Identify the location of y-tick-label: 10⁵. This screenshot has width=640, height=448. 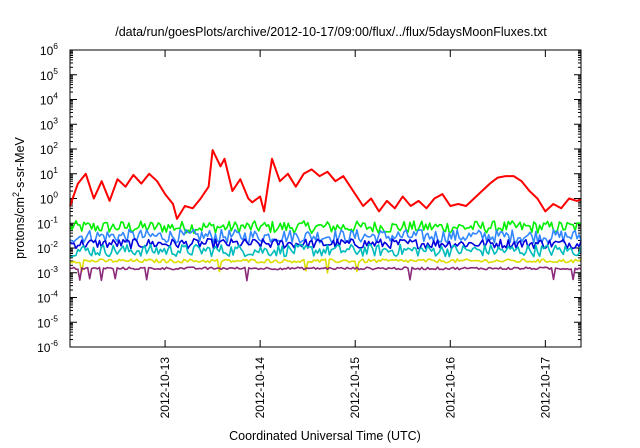
(49, 74).